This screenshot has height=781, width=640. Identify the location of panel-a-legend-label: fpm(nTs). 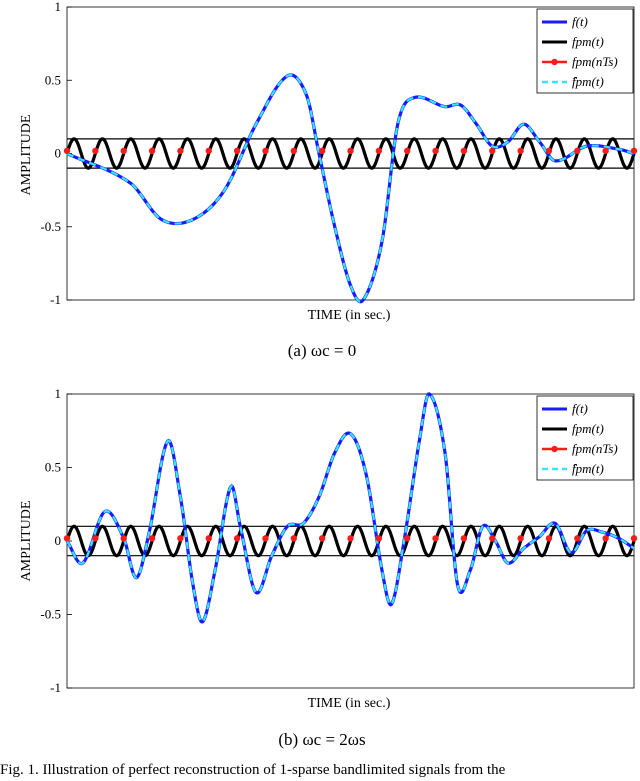
(595, 61).